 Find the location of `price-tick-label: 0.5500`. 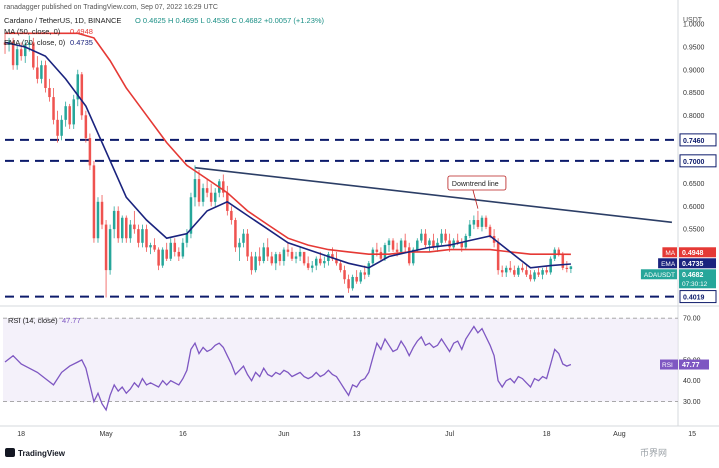

price-tick-label: 0.5500 is located at coordinates (694, 230).